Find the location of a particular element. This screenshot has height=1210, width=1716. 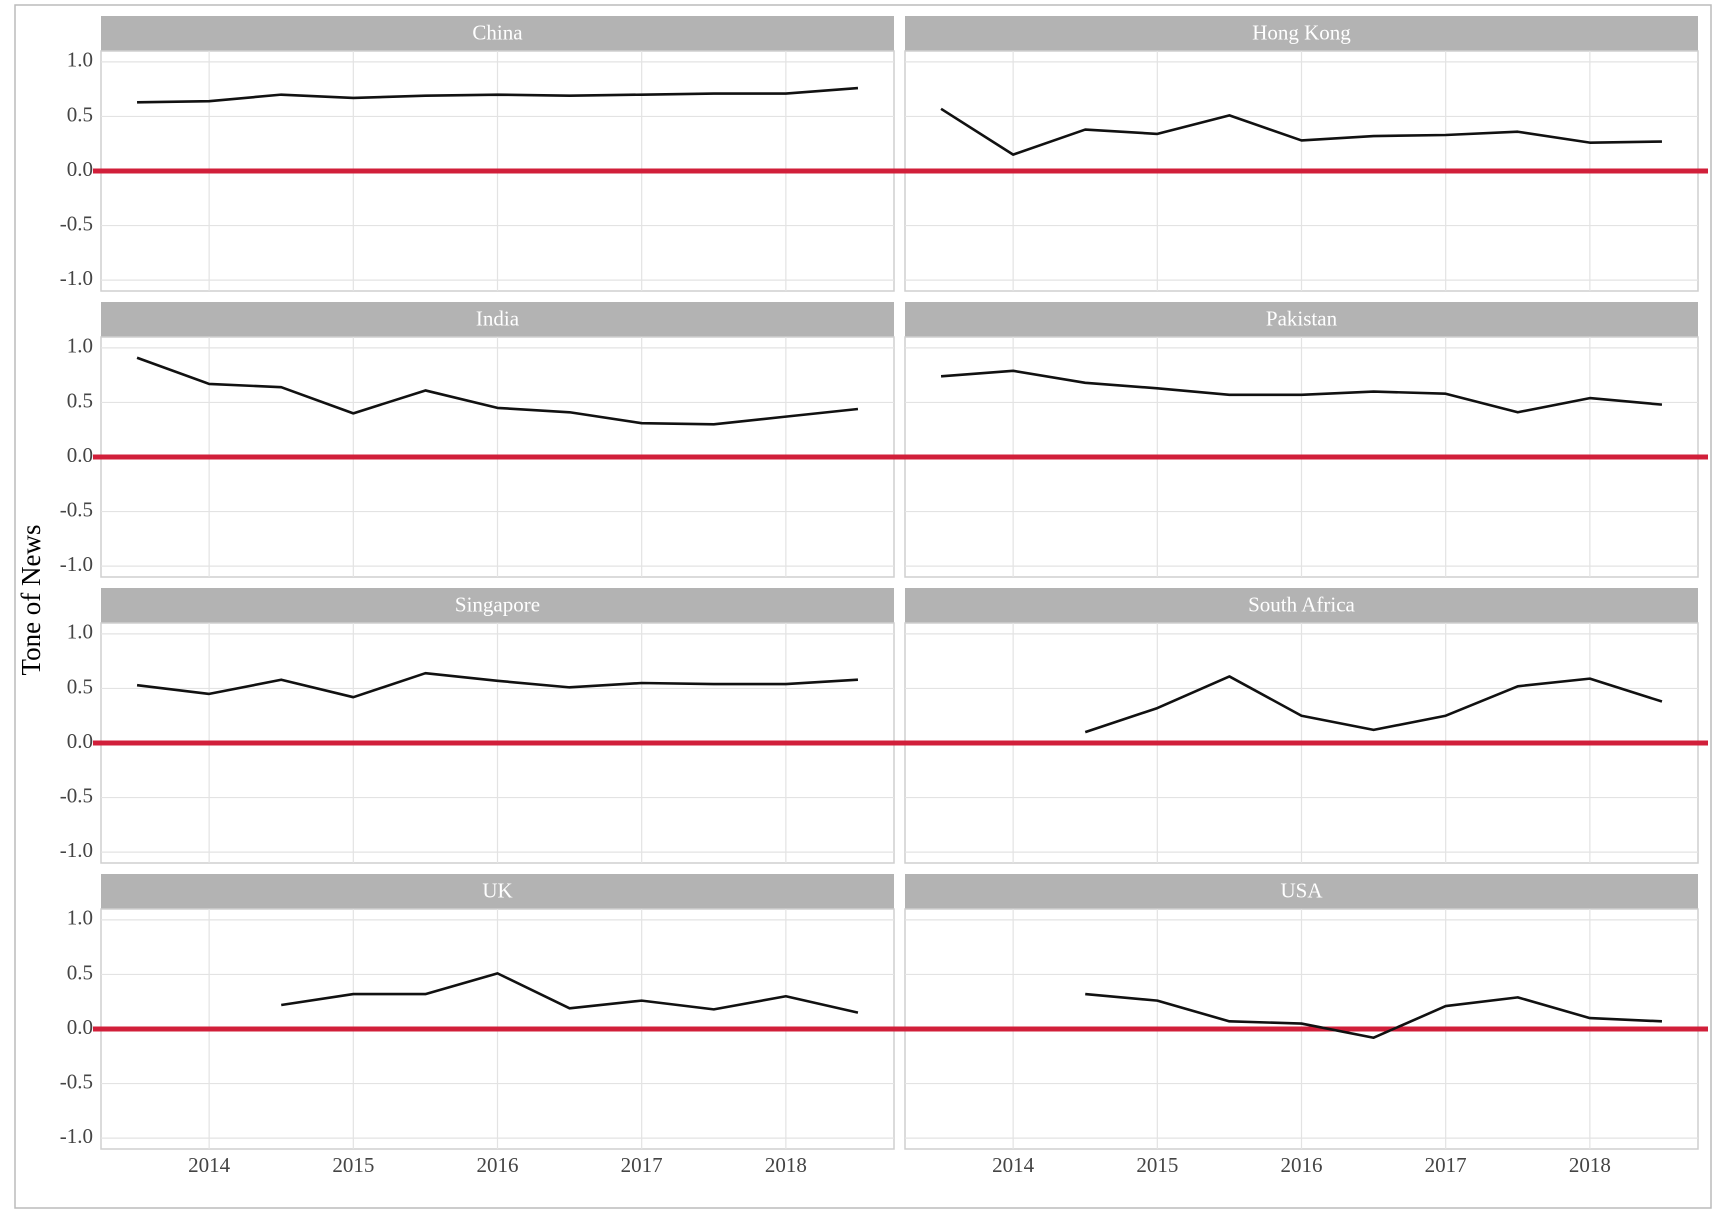

panel-title: Singapore is located at coordinates (497, 604).